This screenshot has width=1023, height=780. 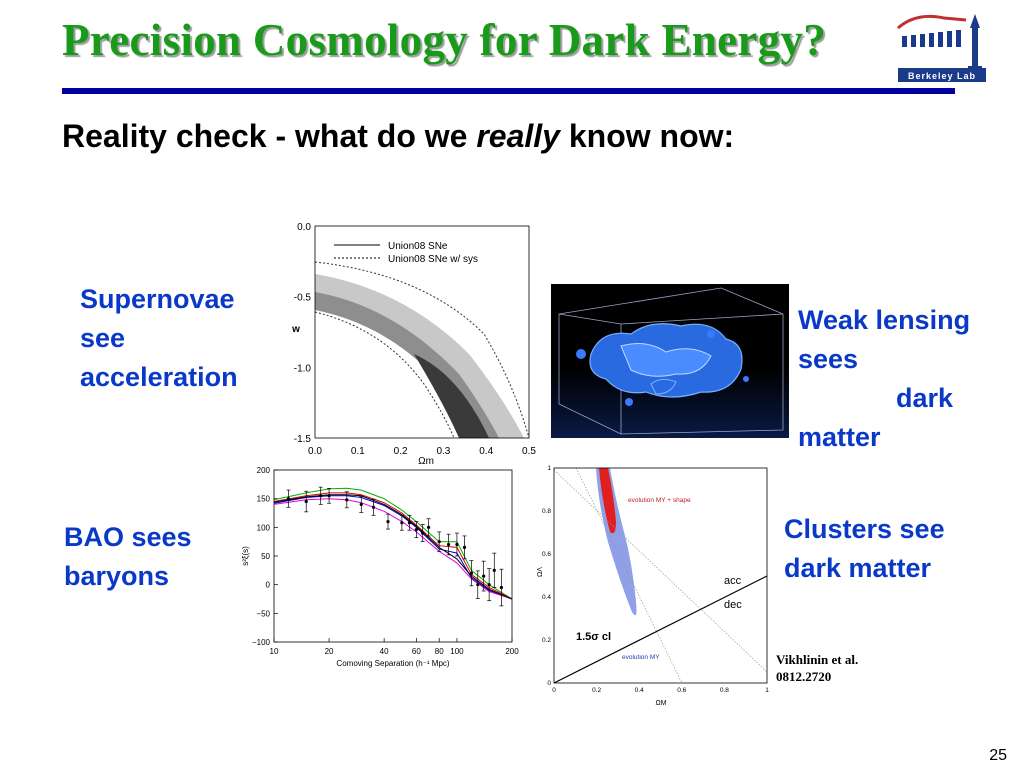 What do you see at coordinates (639, 690) in the screenshot?
I see `x-tick-label: 0.4` at bounding box center [639, 690].